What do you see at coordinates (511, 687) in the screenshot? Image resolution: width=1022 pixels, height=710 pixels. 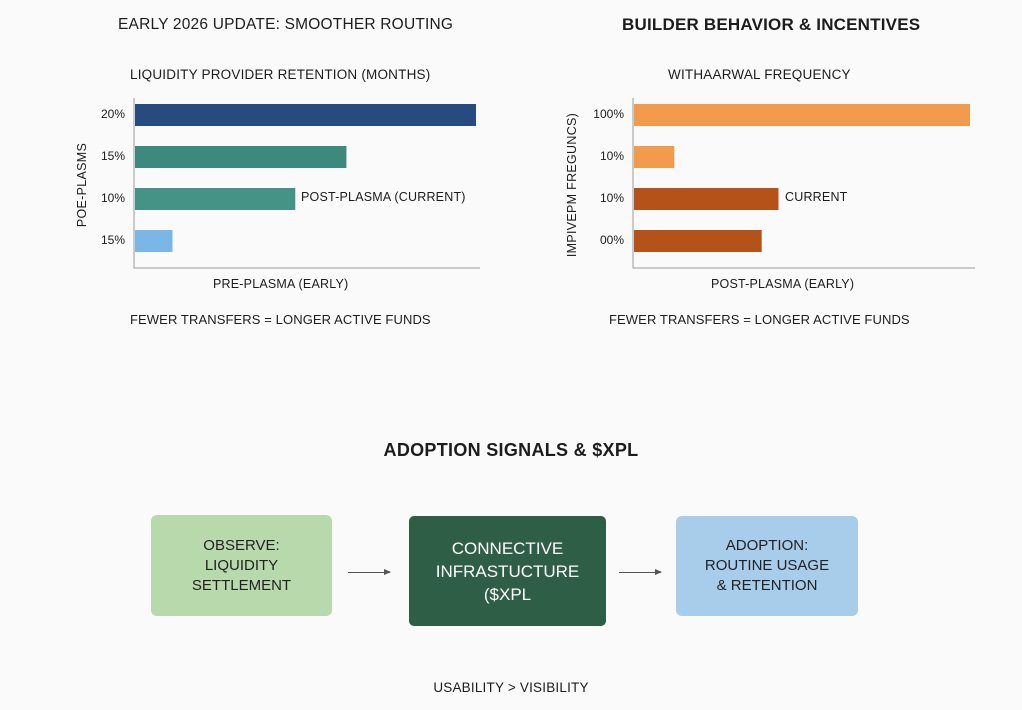 I see `bottom-note: USABILITY > VISIBILITY` at bounding box center [511, 687].